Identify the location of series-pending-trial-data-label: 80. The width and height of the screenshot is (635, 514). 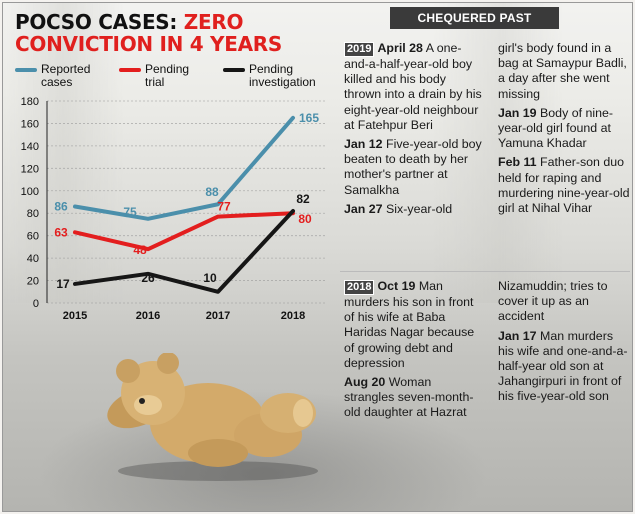
(305, 219).